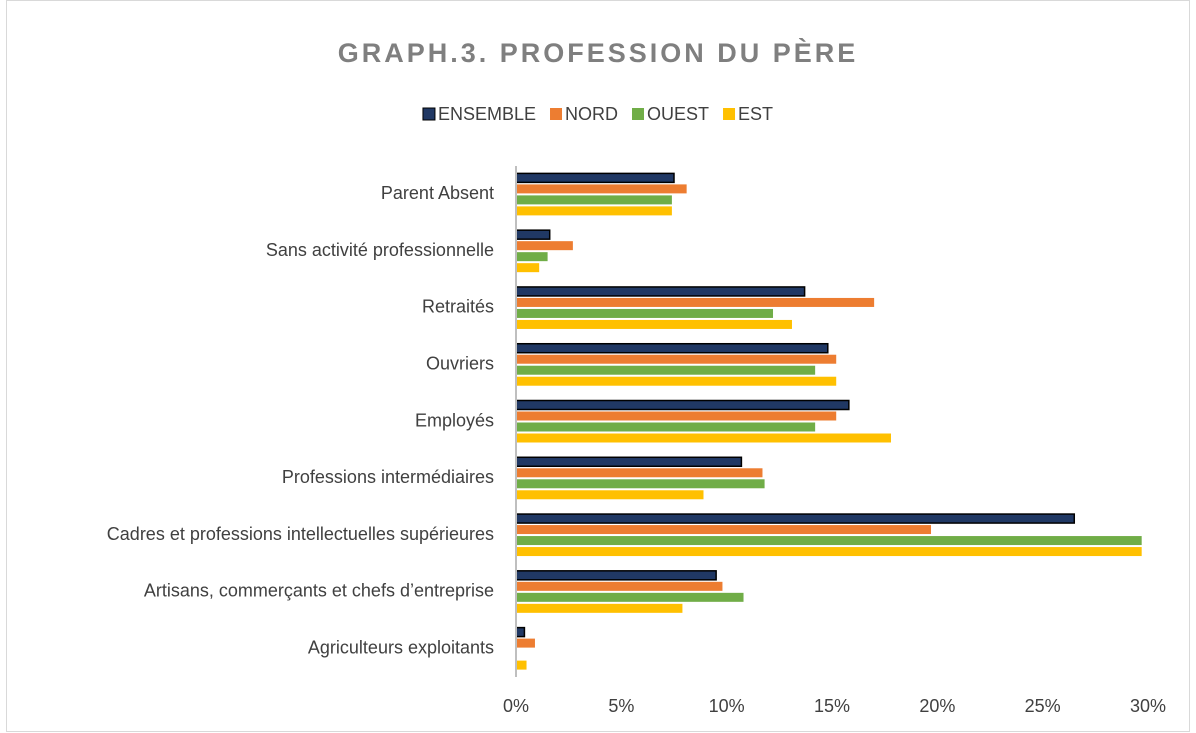 The width and height of the screenshot is (1196, 733). Describe the element at coordinates (380, 250) in the screenshot. I see `y-tick-label: Sans activité professionnelle` at that location.